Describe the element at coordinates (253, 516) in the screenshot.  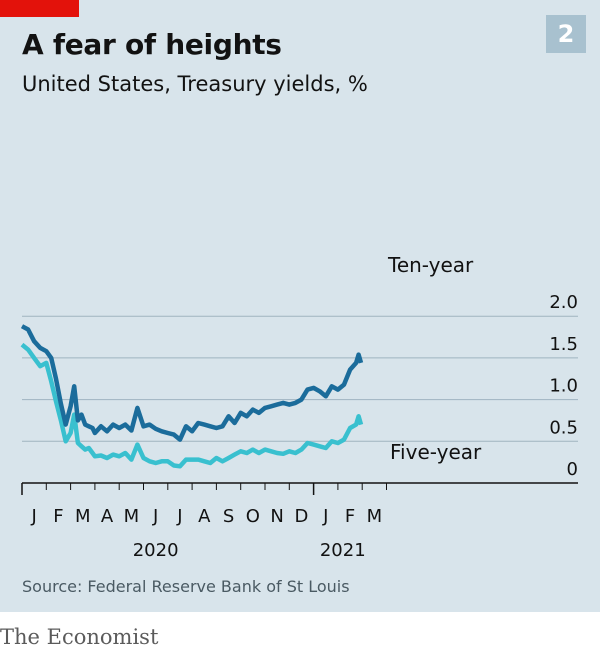
I see `month-label: O` at that location.